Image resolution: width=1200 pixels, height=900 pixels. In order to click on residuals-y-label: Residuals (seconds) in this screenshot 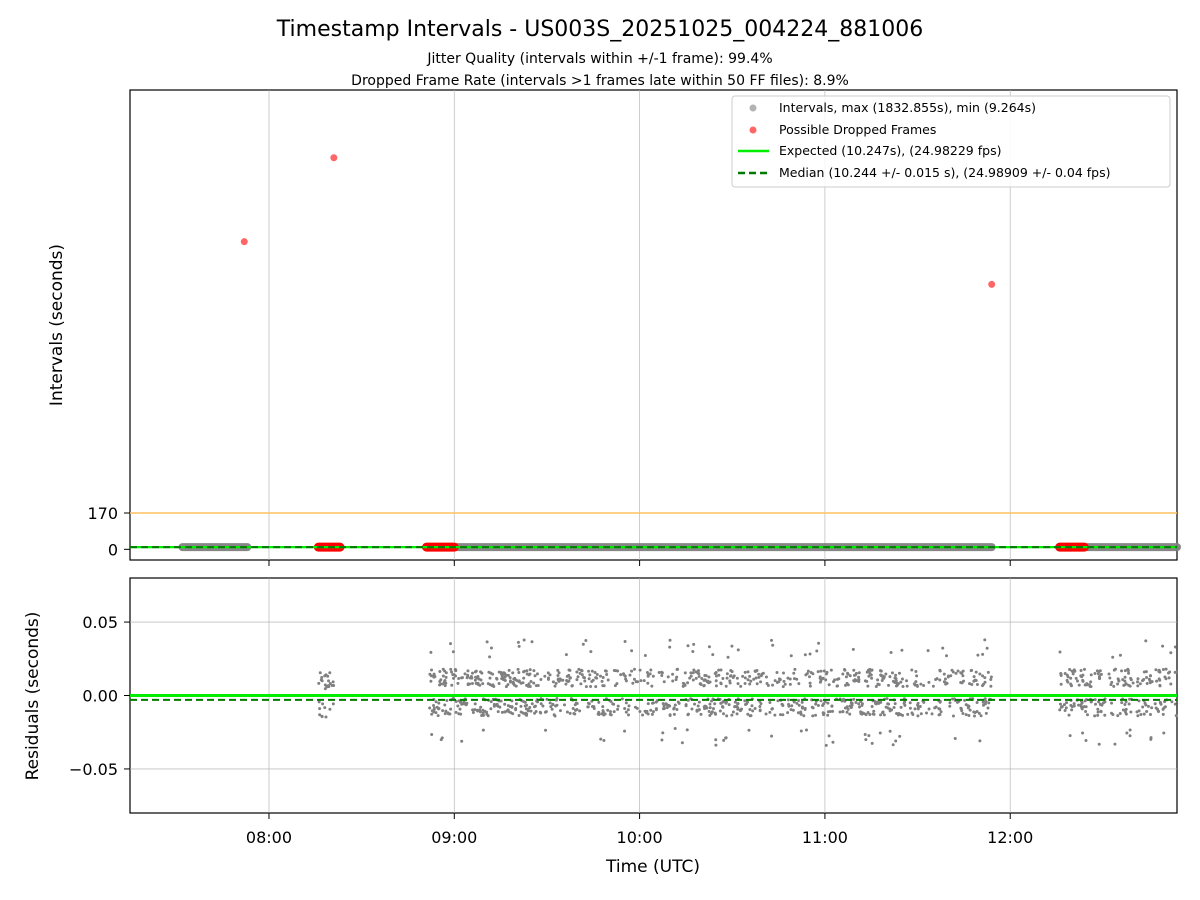, I will do `click(33, 696)`.